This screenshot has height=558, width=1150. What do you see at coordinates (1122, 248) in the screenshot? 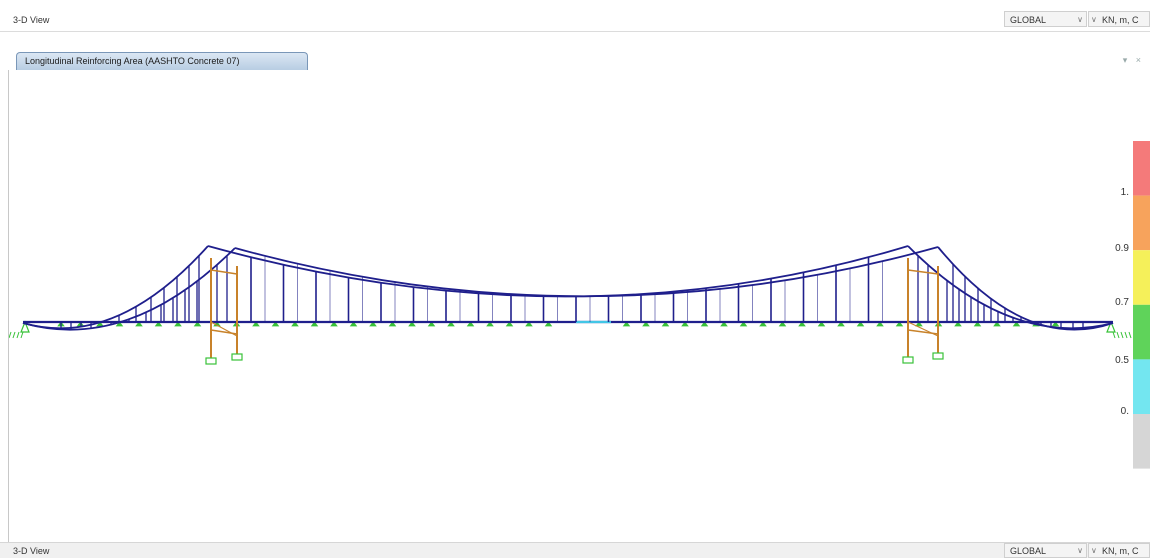
I see `legend-tick-label: 0.9` at bounding box center [1122, 248].